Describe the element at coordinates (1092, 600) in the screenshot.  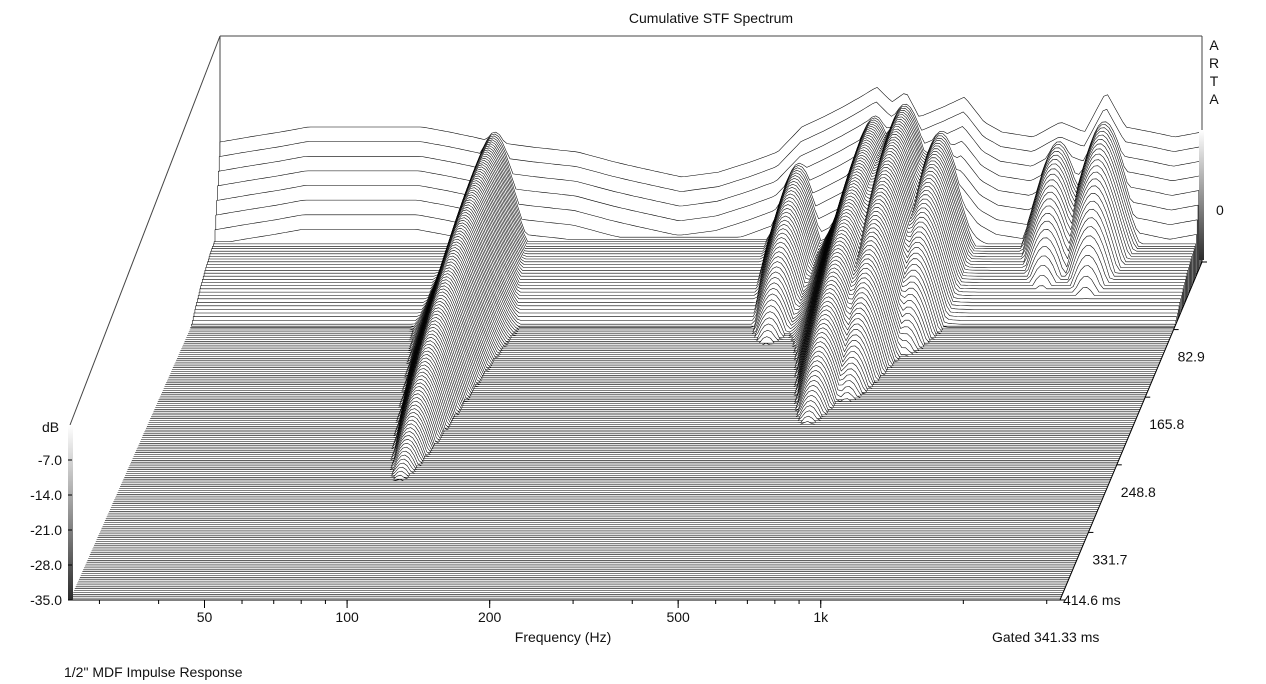
I see `time-tick-label: 414.6 ms` at that location.